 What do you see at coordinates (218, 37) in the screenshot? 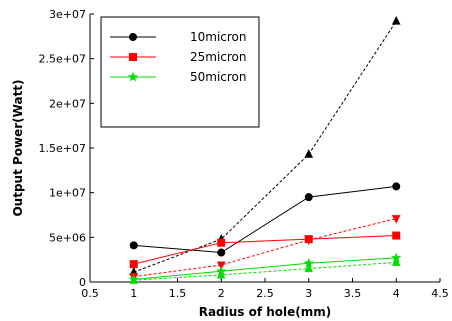
I see `legend-label: 10micron` at bounding box center [218, 37].